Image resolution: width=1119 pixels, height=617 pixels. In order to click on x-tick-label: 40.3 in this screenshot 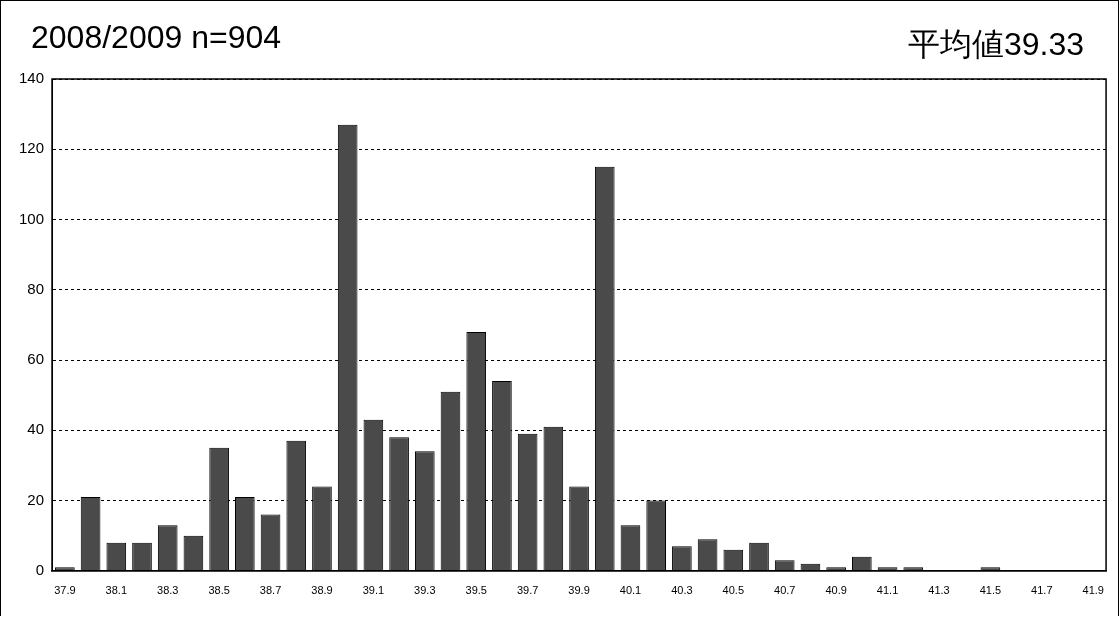, I will do `click(682, 590)`.